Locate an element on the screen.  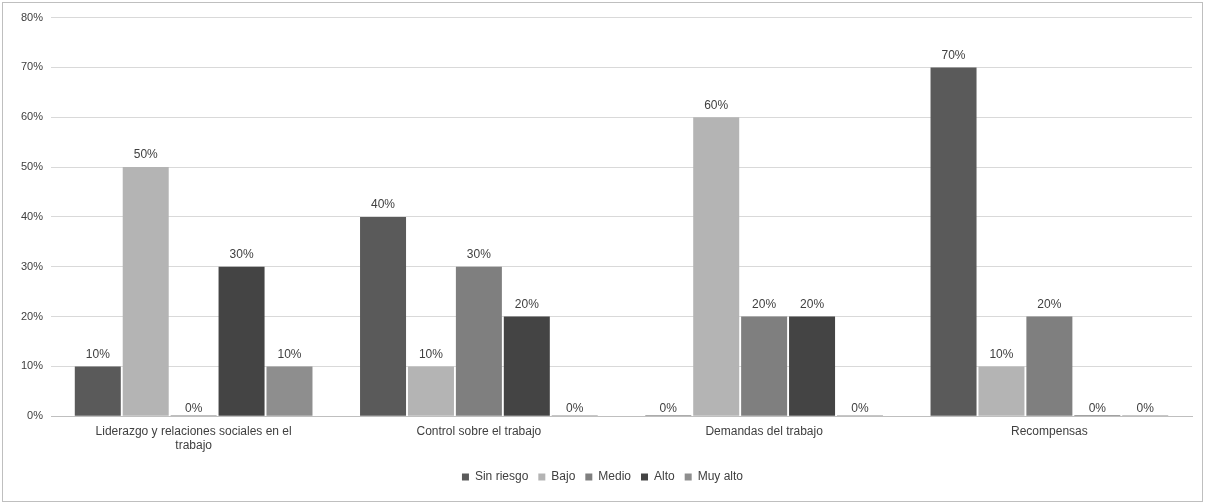
x-tick-label: Liderazgo y relaciones sociales en el trabajo is located at coordinates (193, 438).